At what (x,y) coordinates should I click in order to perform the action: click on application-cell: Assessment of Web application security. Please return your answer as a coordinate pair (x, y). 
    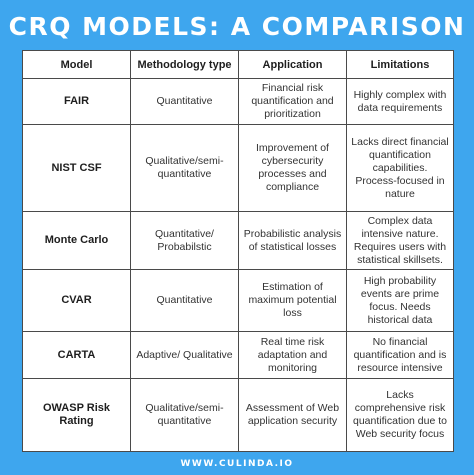
    Looking at the image, I should click on (292, 415).